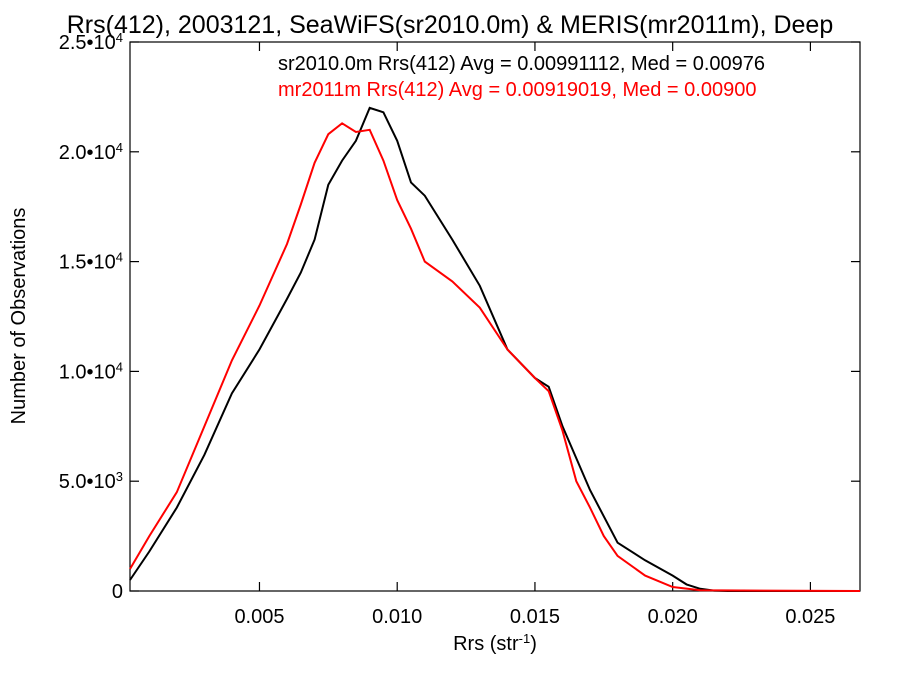 Image resolution: width=900 pixels, height=675 pixels. What do you see at coordinates (535, 617) in the screenshot?
I see `x-tick-label: 0.015` at bounding box center [535, 617].